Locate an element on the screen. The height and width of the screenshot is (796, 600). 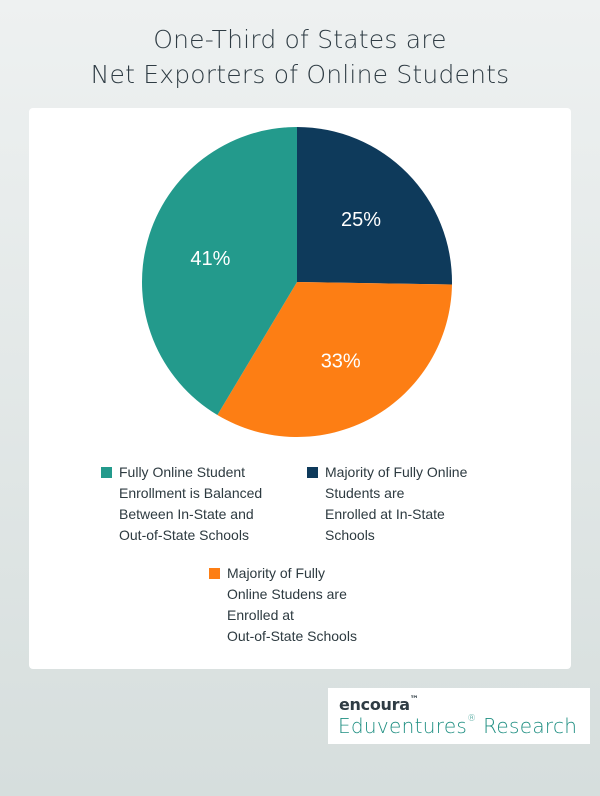
legend-swatch-navy is located at coordinates (312, 472).